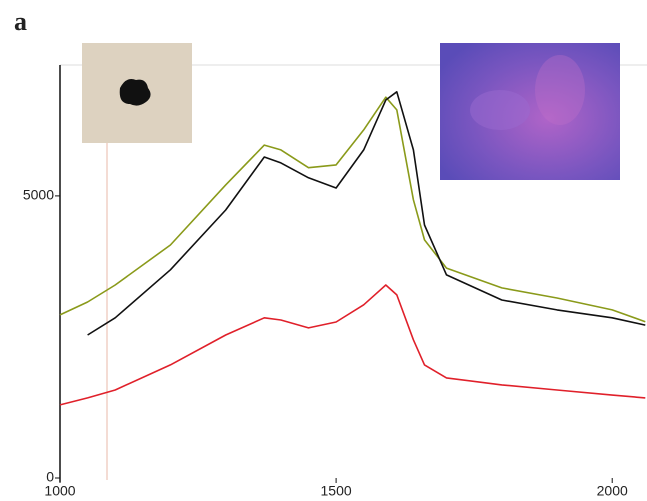 This screenshot has width=647, height=501. Describe the element at coordinates (59, 491) in the screenshot. I see `x-tick-label: 1000` at that location.